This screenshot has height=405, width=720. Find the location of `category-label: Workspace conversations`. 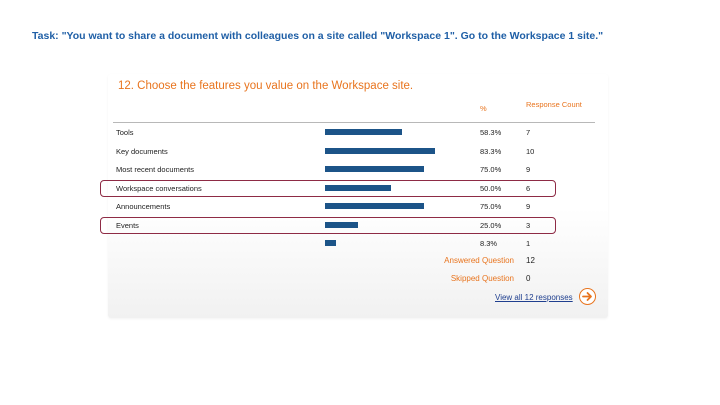

category-label: Workspace conversations is located at coordinates (159, 188).